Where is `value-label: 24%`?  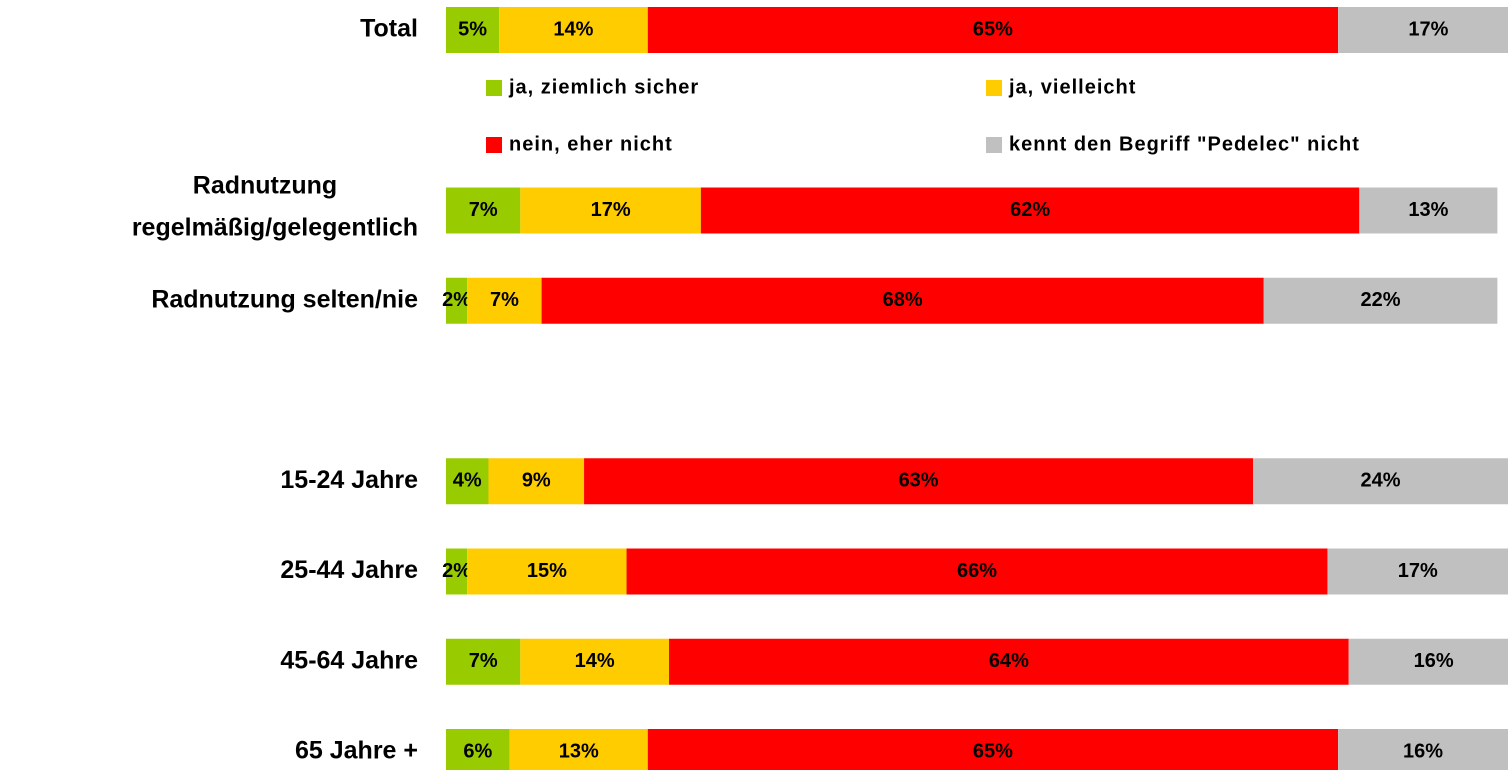 value-label: 24% is located at coordinates (1381, 481).